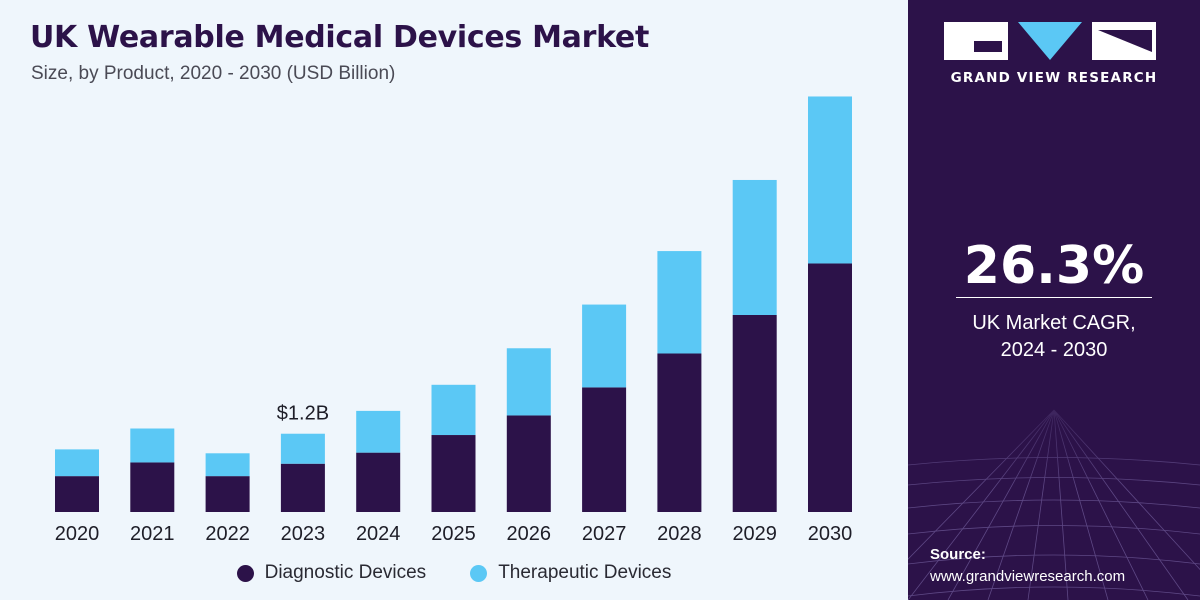 The width and height of the screenshot is (1200, 600). Describe the element at coordinates (453, 410) in the screenshot. I see `bar-therapeutic-2025` at that location.